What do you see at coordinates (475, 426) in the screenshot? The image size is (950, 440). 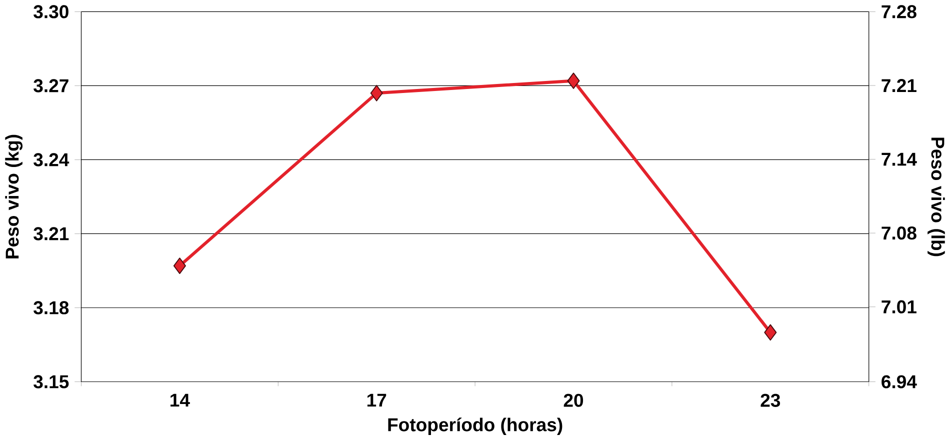 I see `x-axis-title: Fotoperíodo (horas)` at bounding box center [475, 426].